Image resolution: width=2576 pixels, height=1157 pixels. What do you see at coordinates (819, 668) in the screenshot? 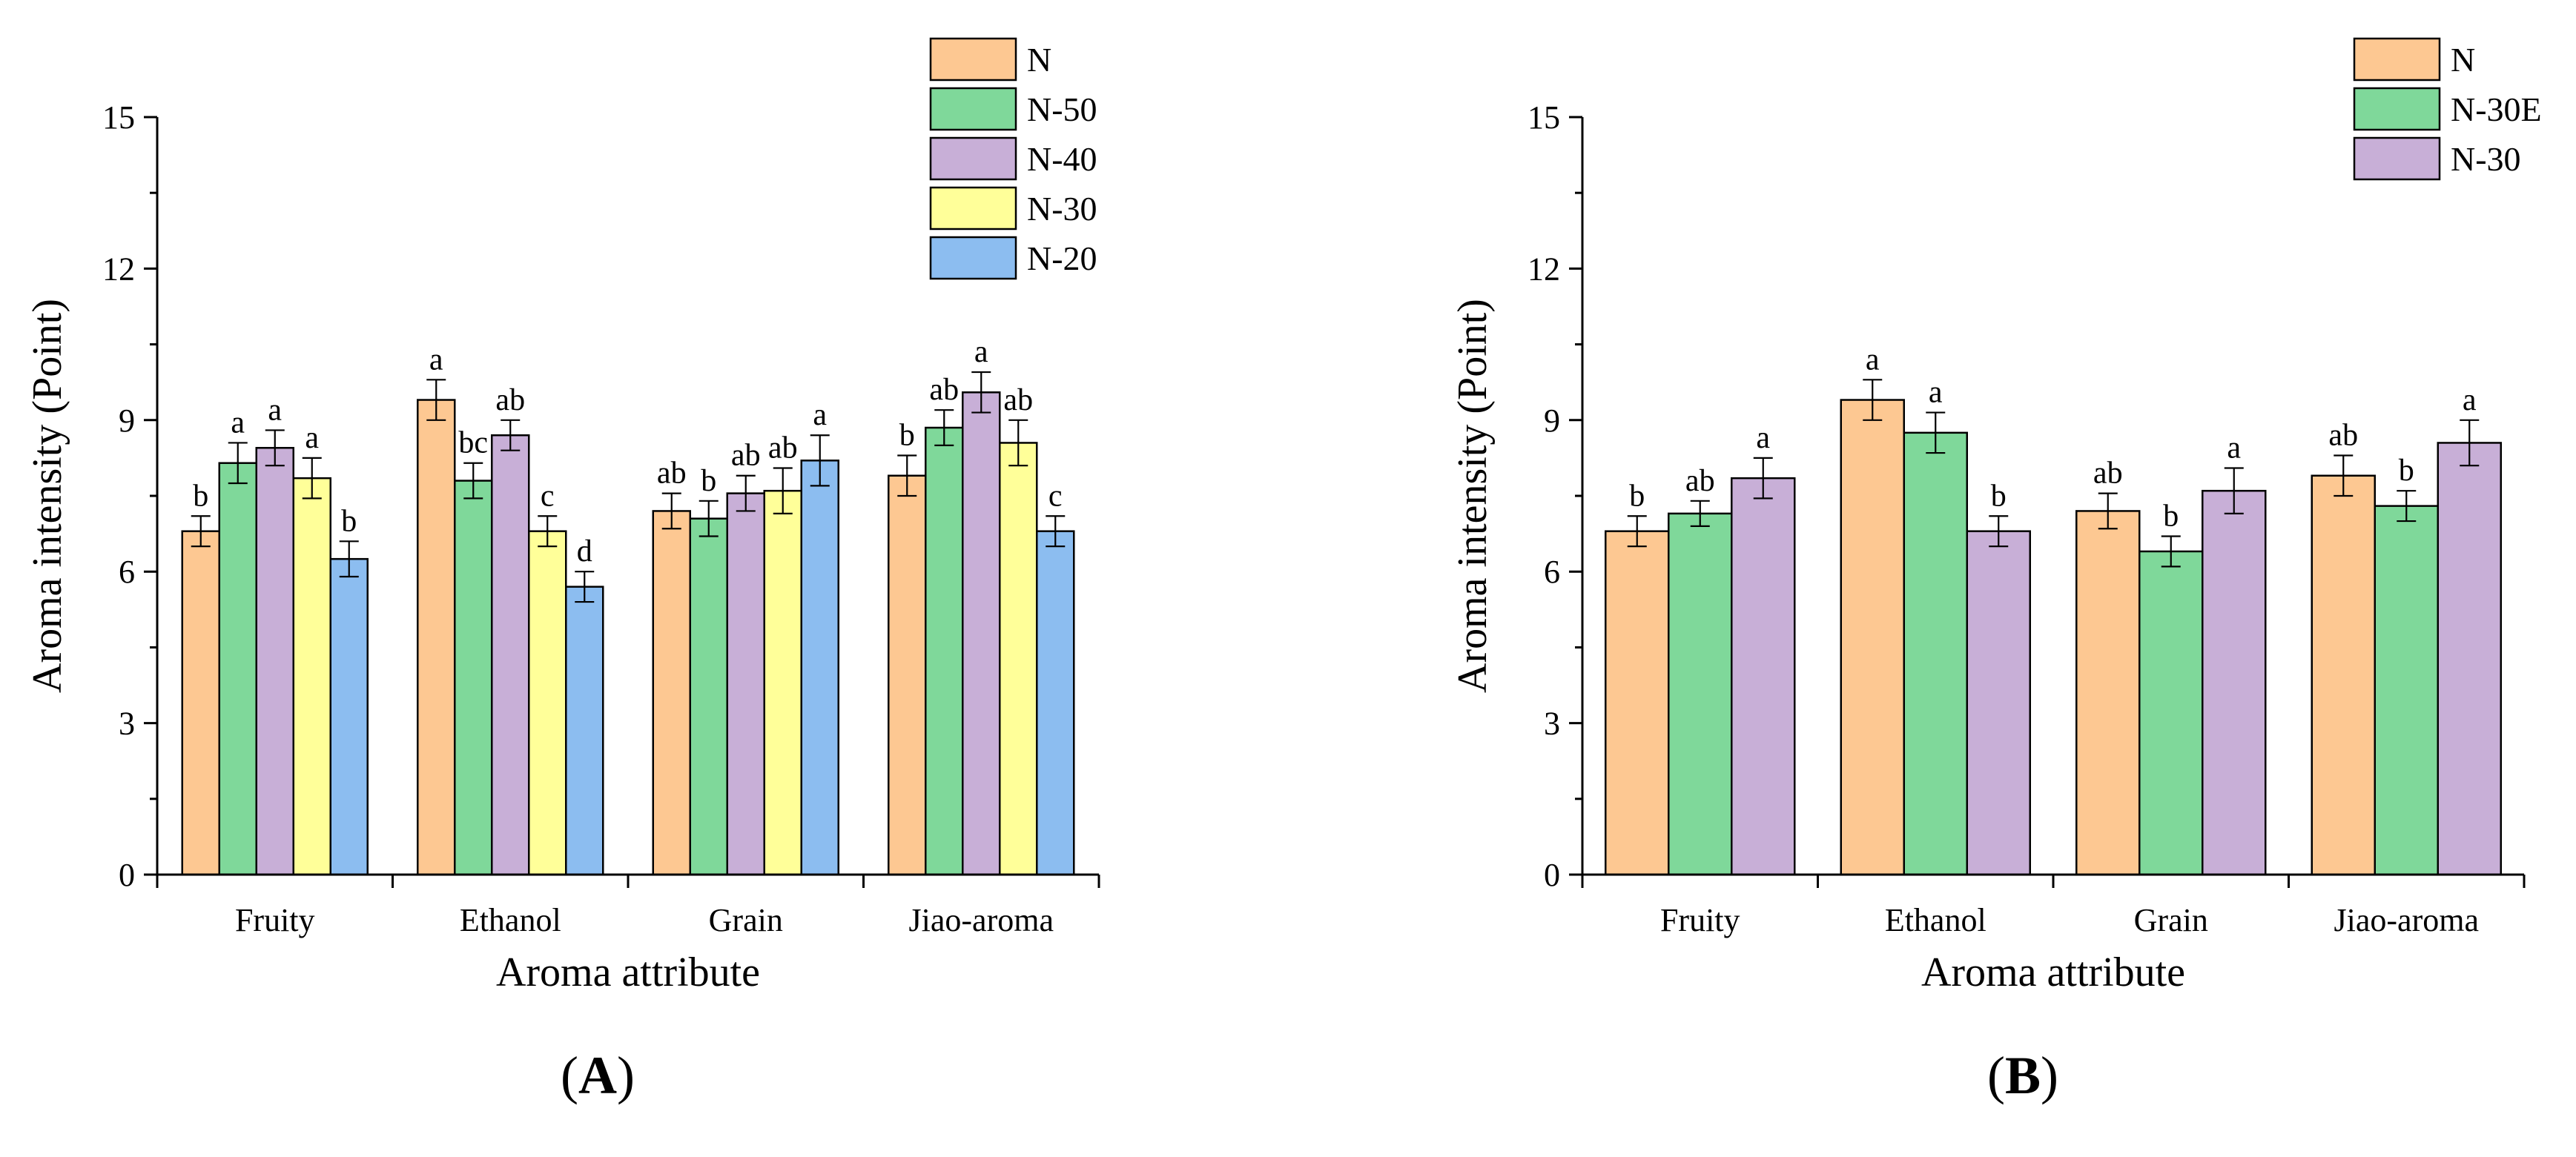
I see `bar-n-20-grain` at bounding box center [819, 668].